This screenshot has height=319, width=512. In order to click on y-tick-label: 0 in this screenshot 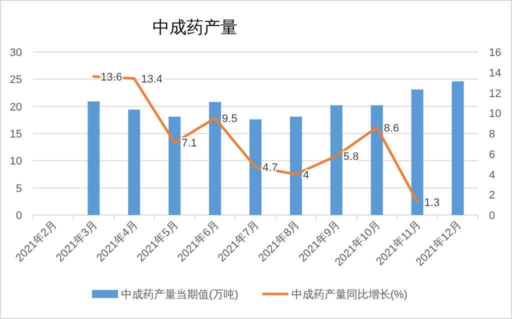, I will do `click(19, 216)`.